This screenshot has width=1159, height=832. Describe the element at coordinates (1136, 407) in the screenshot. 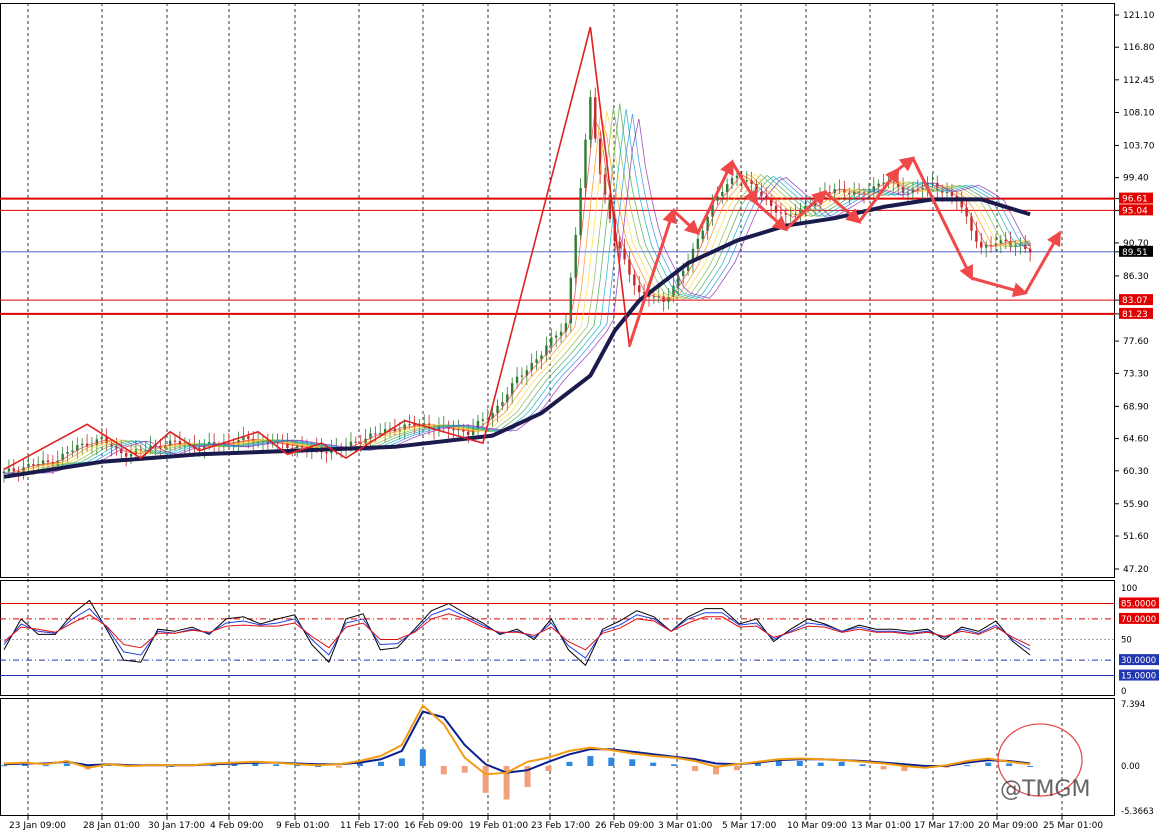

I see `y-tick-label: 68.90` at that location.